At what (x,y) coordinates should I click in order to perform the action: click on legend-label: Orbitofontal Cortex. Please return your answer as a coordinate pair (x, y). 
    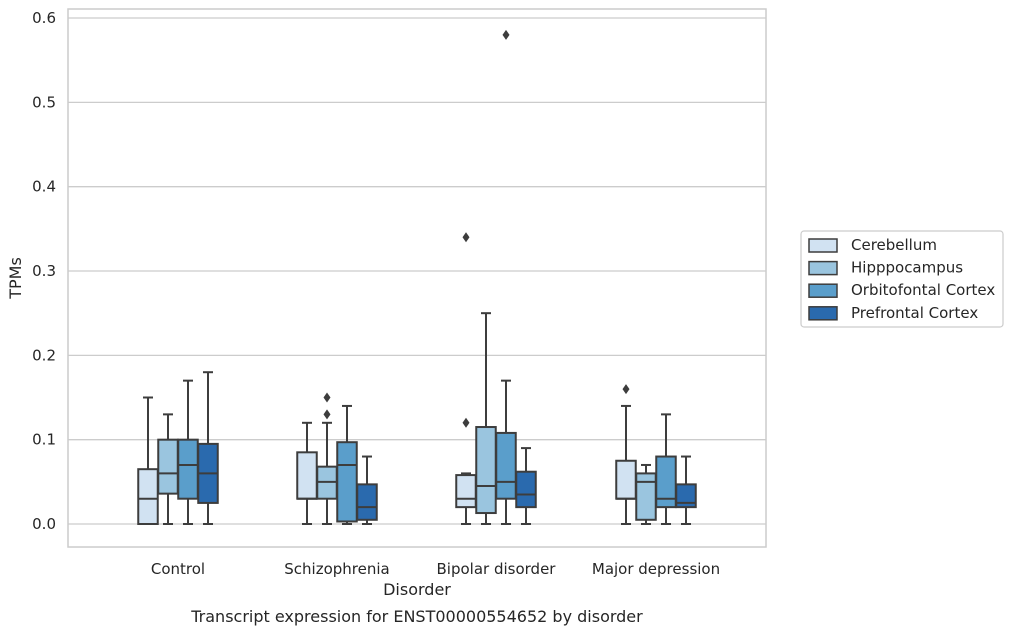
    Looking at the image, I should click on (923, 290).